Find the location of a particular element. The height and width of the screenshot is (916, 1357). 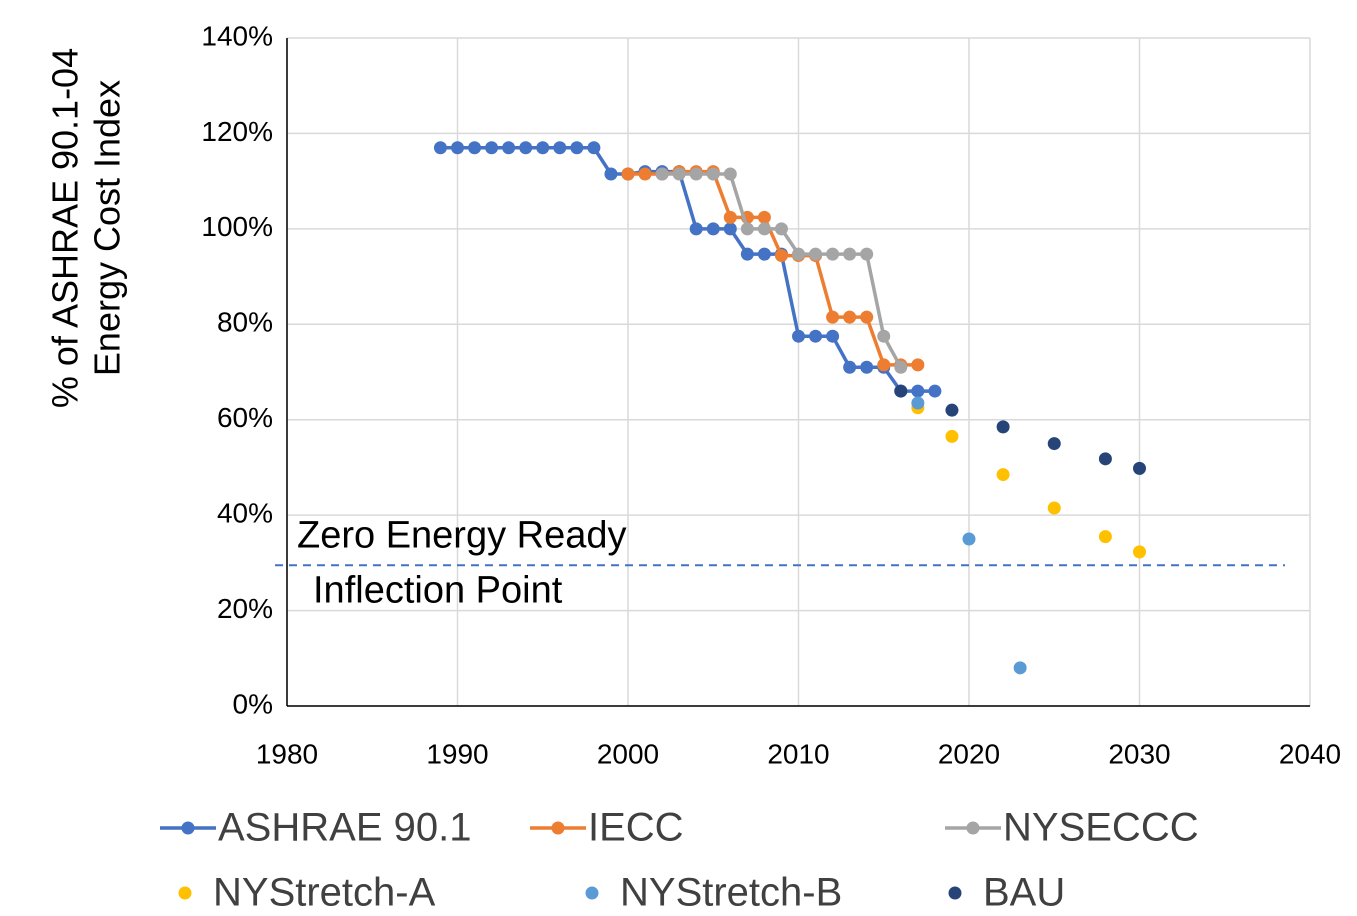

legend-label: NYStretch-B is located at coordinates (731, 893).